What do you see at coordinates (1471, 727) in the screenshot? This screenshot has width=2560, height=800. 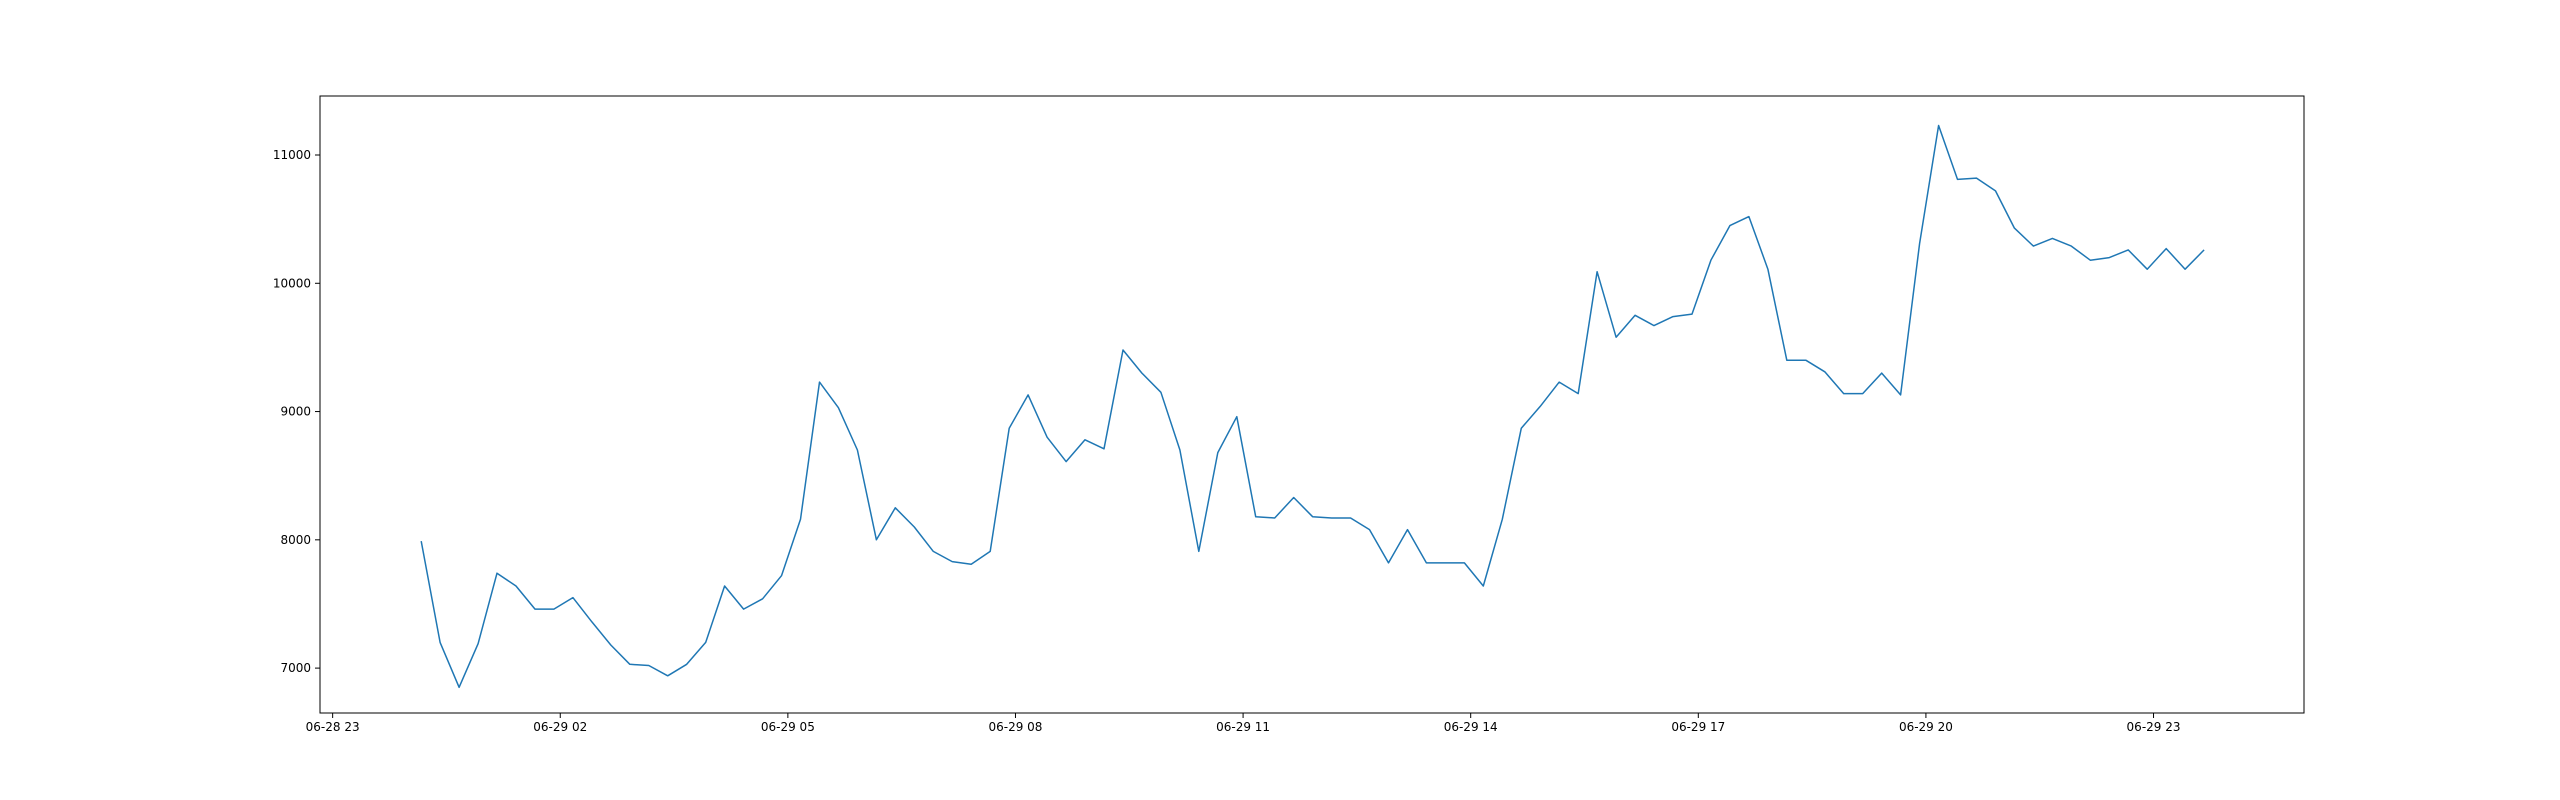 I see `x-tick-label: 06-29 14` at bounding box center [1471, 727].